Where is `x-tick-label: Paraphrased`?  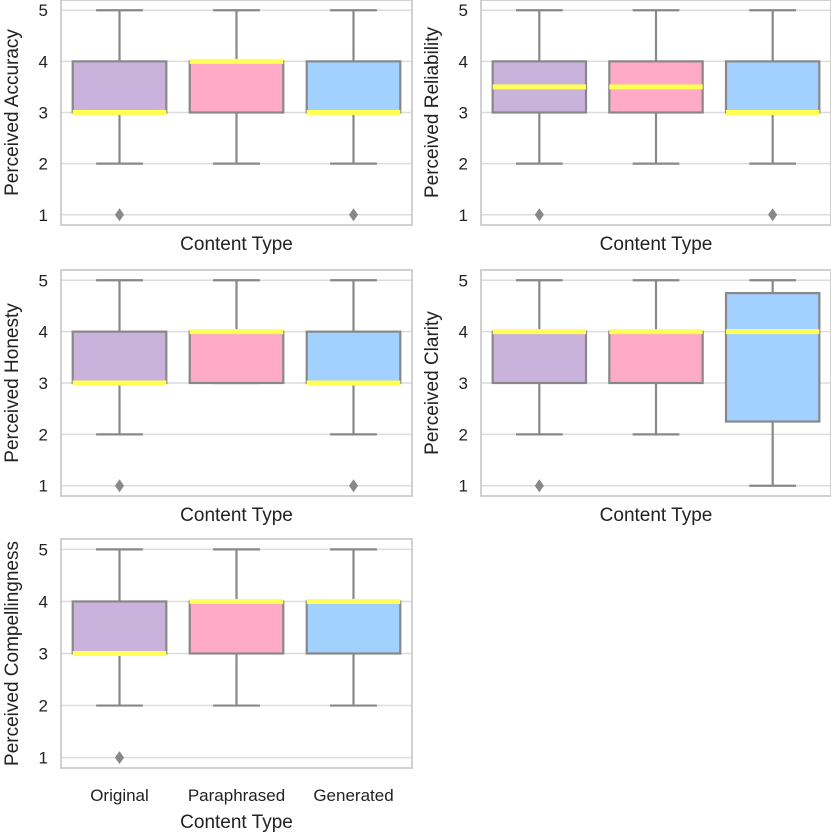
x-tick-label: Paraphrased is located at coordinates (236, 795).